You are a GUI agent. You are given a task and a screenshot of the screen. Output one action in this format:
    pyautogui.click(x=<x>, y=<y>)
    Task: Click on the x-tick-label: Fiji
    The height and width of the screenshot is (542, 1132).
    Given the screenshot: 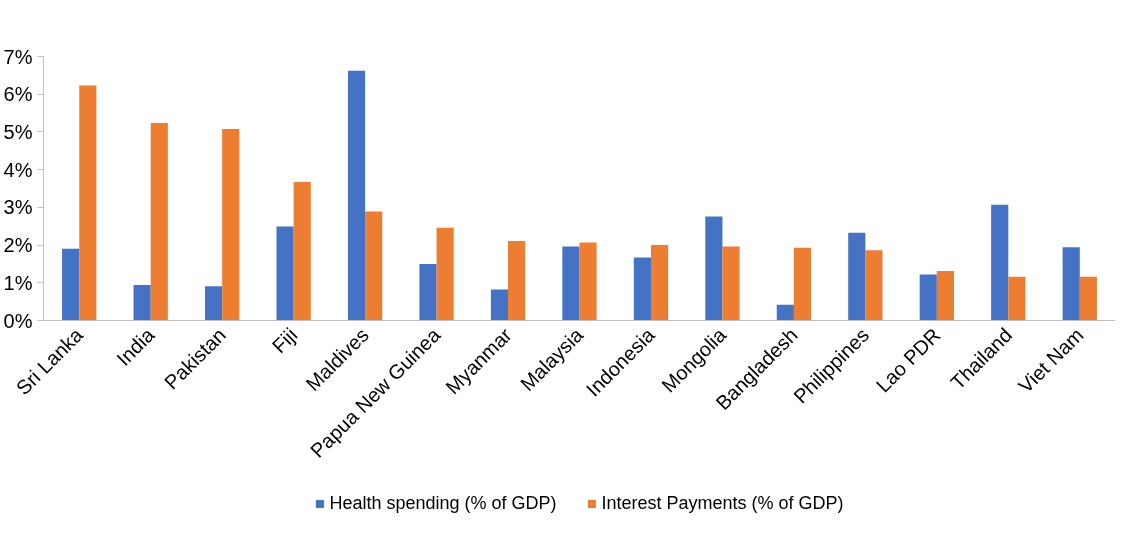 What is the action you would take?
    pyautogui.click(x=284, y=340)
    